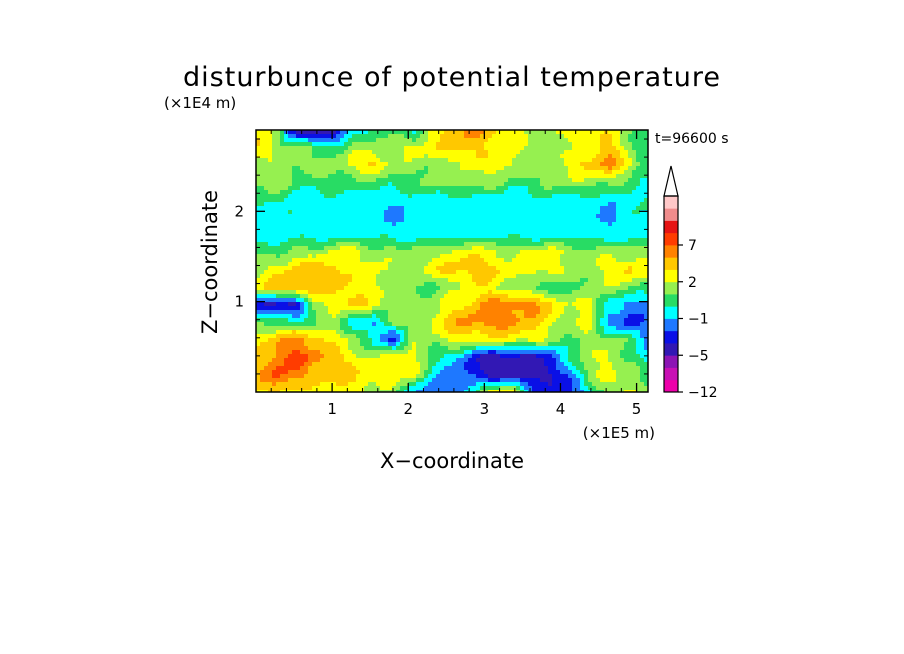 The height and width of the screenshot is (654, 904). I want to click on x-tick-label-5: 5, so click(637, 409).